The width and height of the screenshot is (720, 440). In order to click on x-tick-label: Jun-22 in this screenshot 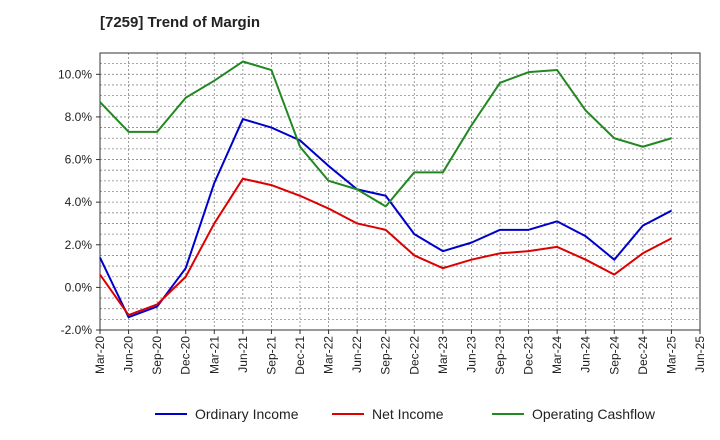, I will do `click(357, 354)`.